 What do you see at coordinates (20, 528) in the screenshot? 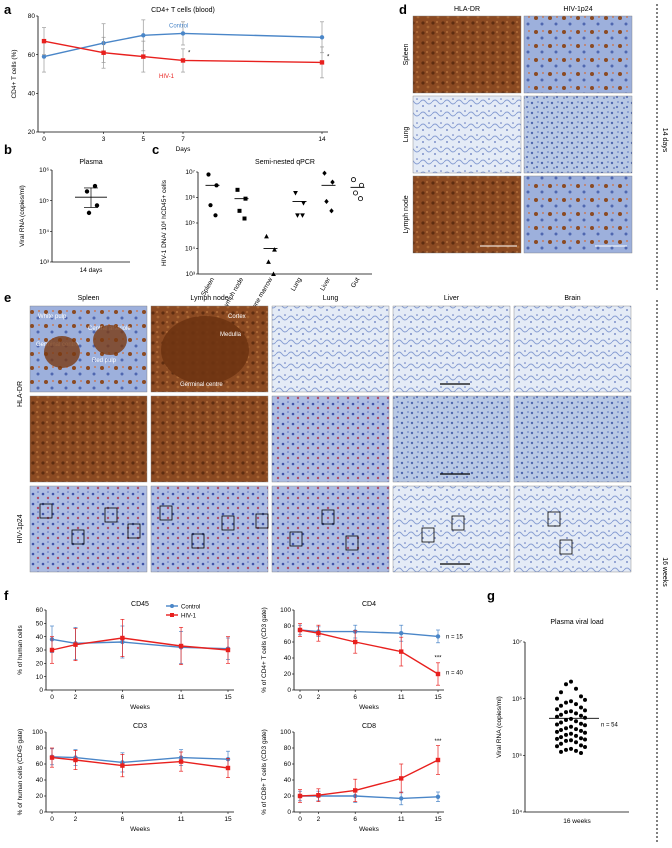
I see `row-label: HIV-1p24` at bounding box center [20, 528].